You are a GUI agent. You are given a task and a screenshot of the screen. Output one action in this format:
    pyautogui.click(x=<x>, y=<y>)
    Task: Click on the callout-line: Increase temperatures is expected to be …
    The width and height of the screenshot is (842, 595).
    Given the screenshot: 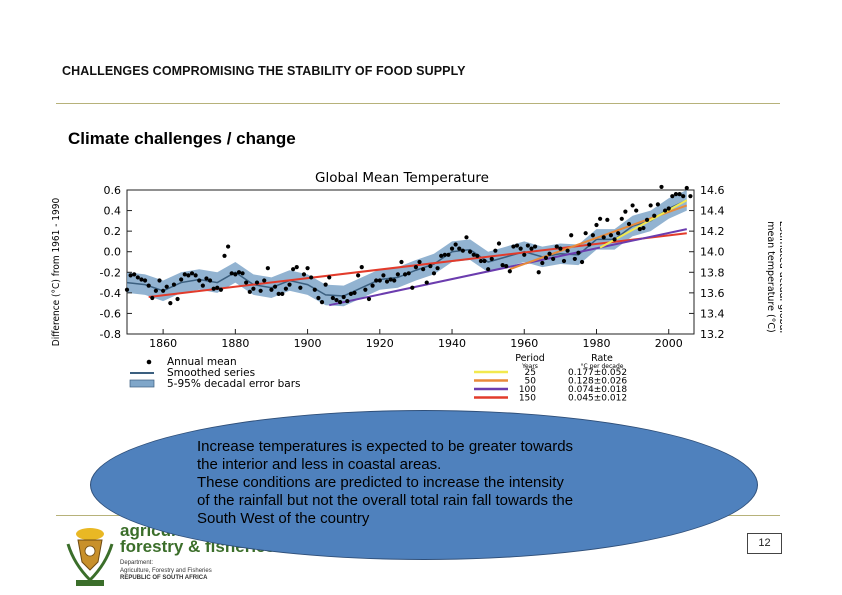 What is the action you would take?
    pyautogui.click(x=385, y=446)
    